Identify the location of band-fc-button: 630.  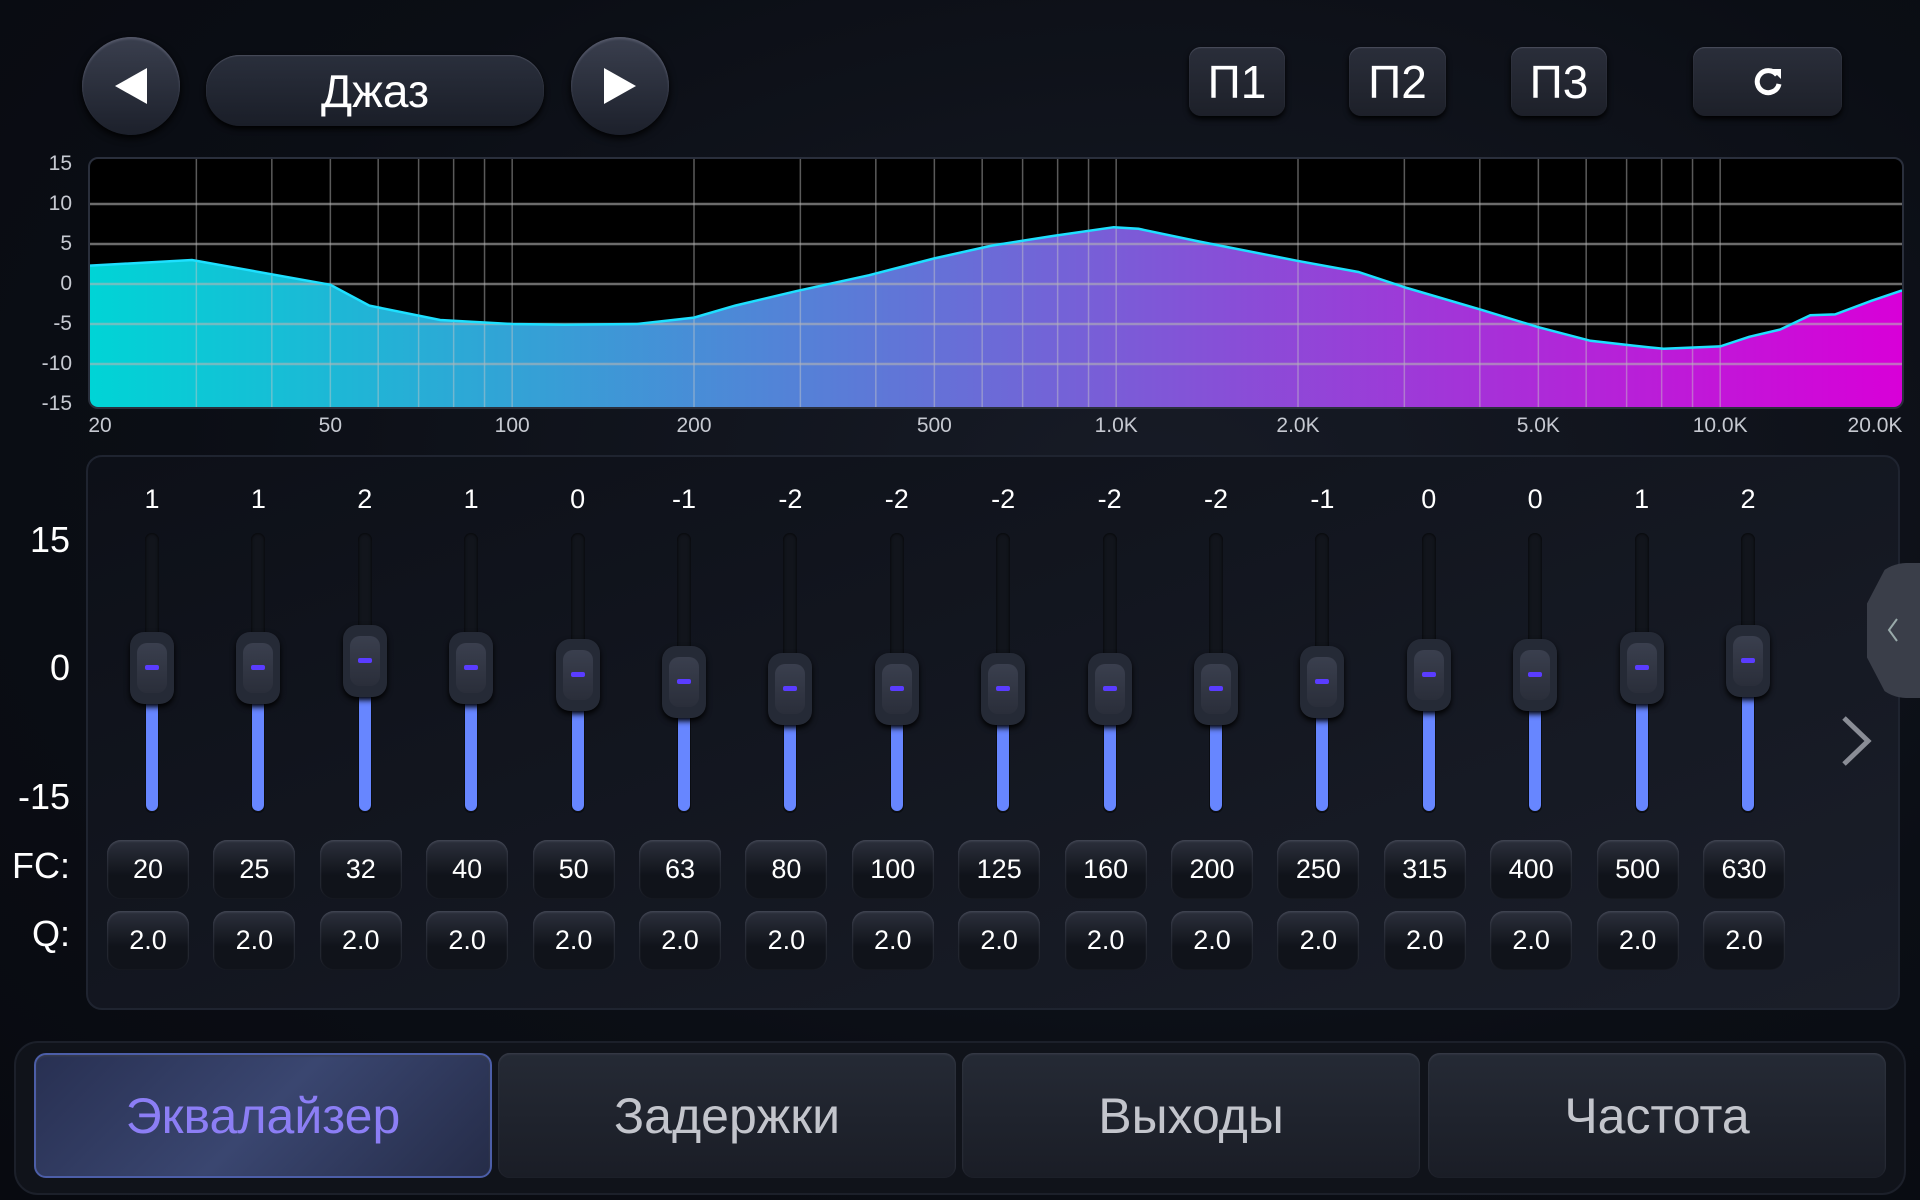
(1744, 869).